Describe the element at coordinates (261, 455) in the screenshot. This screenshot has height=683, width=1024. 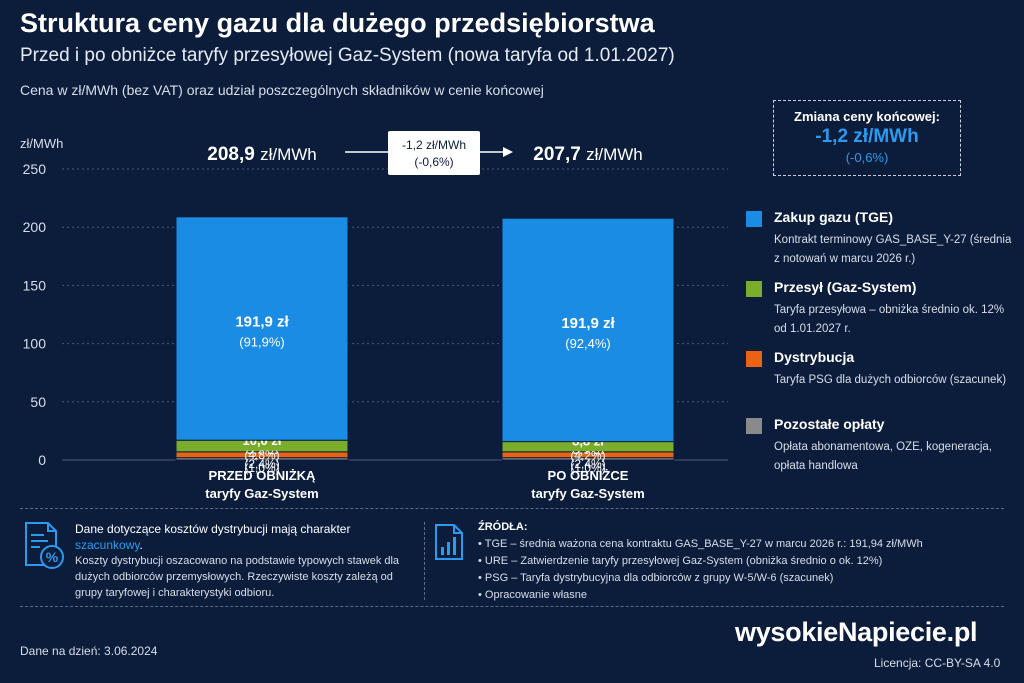
I see `segment-share-label: (4,8%)` at that location.